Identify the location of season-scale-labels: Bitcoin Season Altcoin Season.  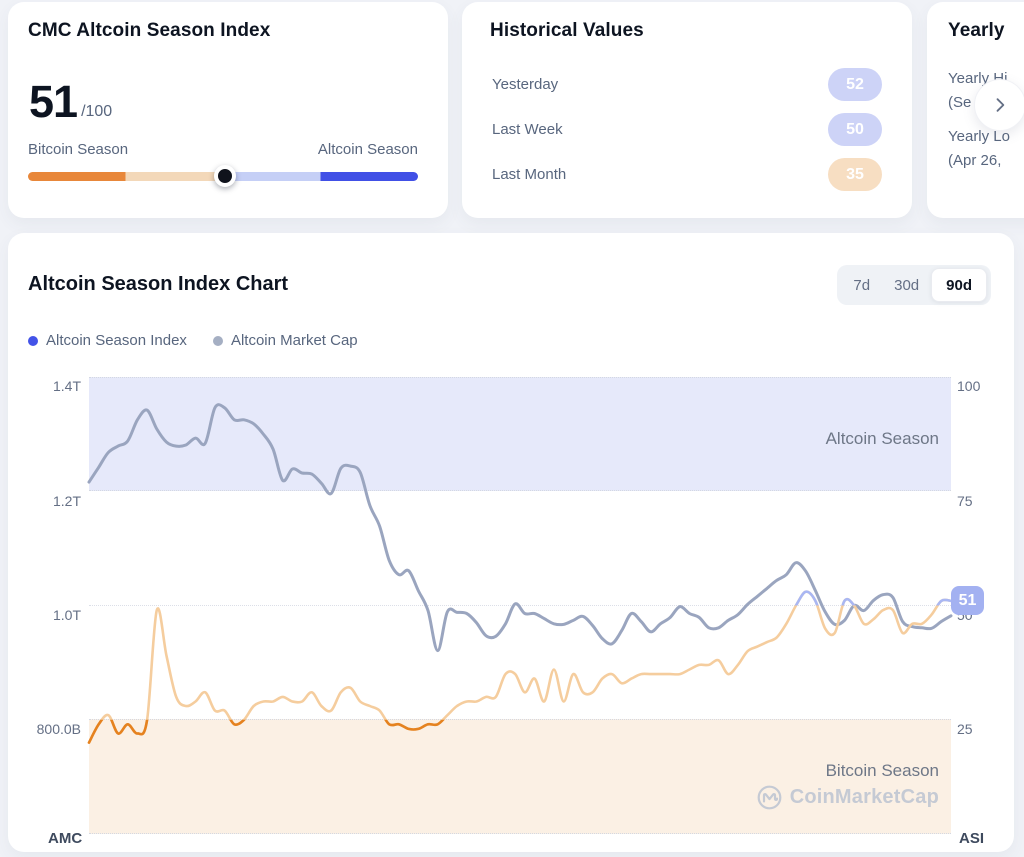
(223, 149).